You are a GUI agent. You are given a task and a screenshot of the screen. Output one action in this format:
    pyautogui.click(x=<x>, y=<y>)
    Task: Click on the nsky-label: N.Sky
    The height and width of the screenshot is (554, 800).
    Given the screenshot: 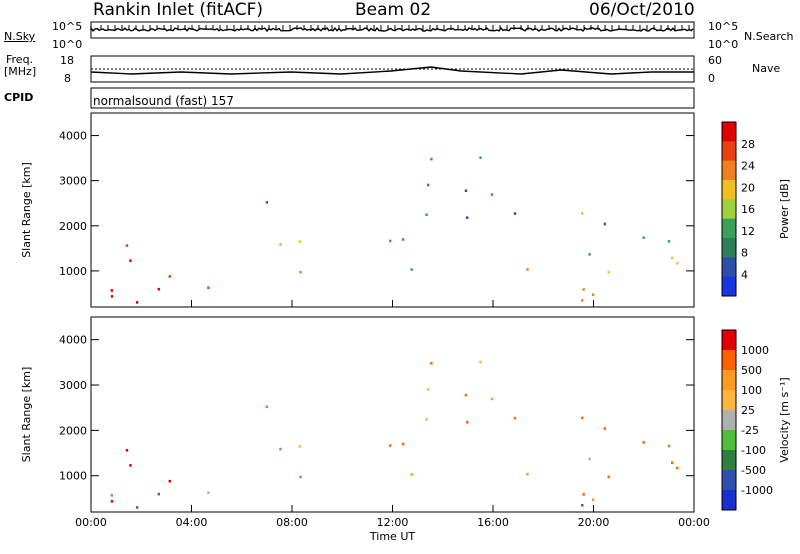 What is the action you would take?
    pyautogui.click(x=20, y=36)
    